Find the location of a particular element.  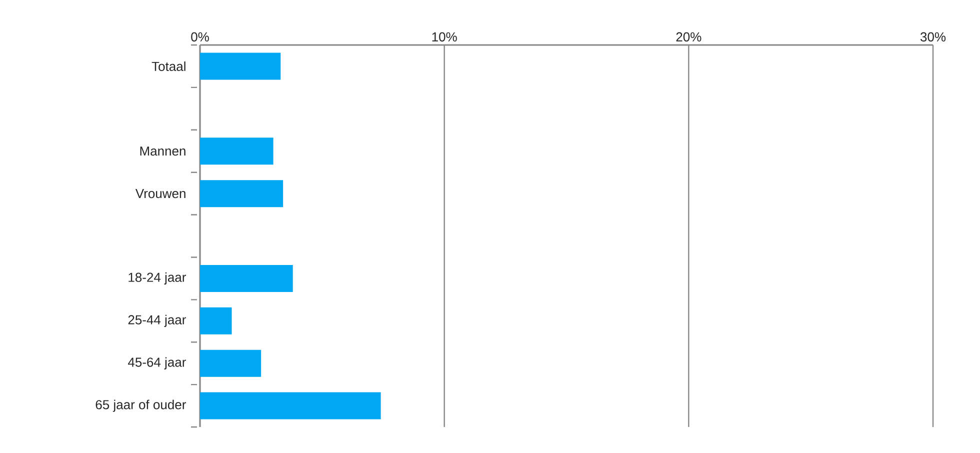

y-tick-label: Vrouwen is located at coordinates (160, 193).